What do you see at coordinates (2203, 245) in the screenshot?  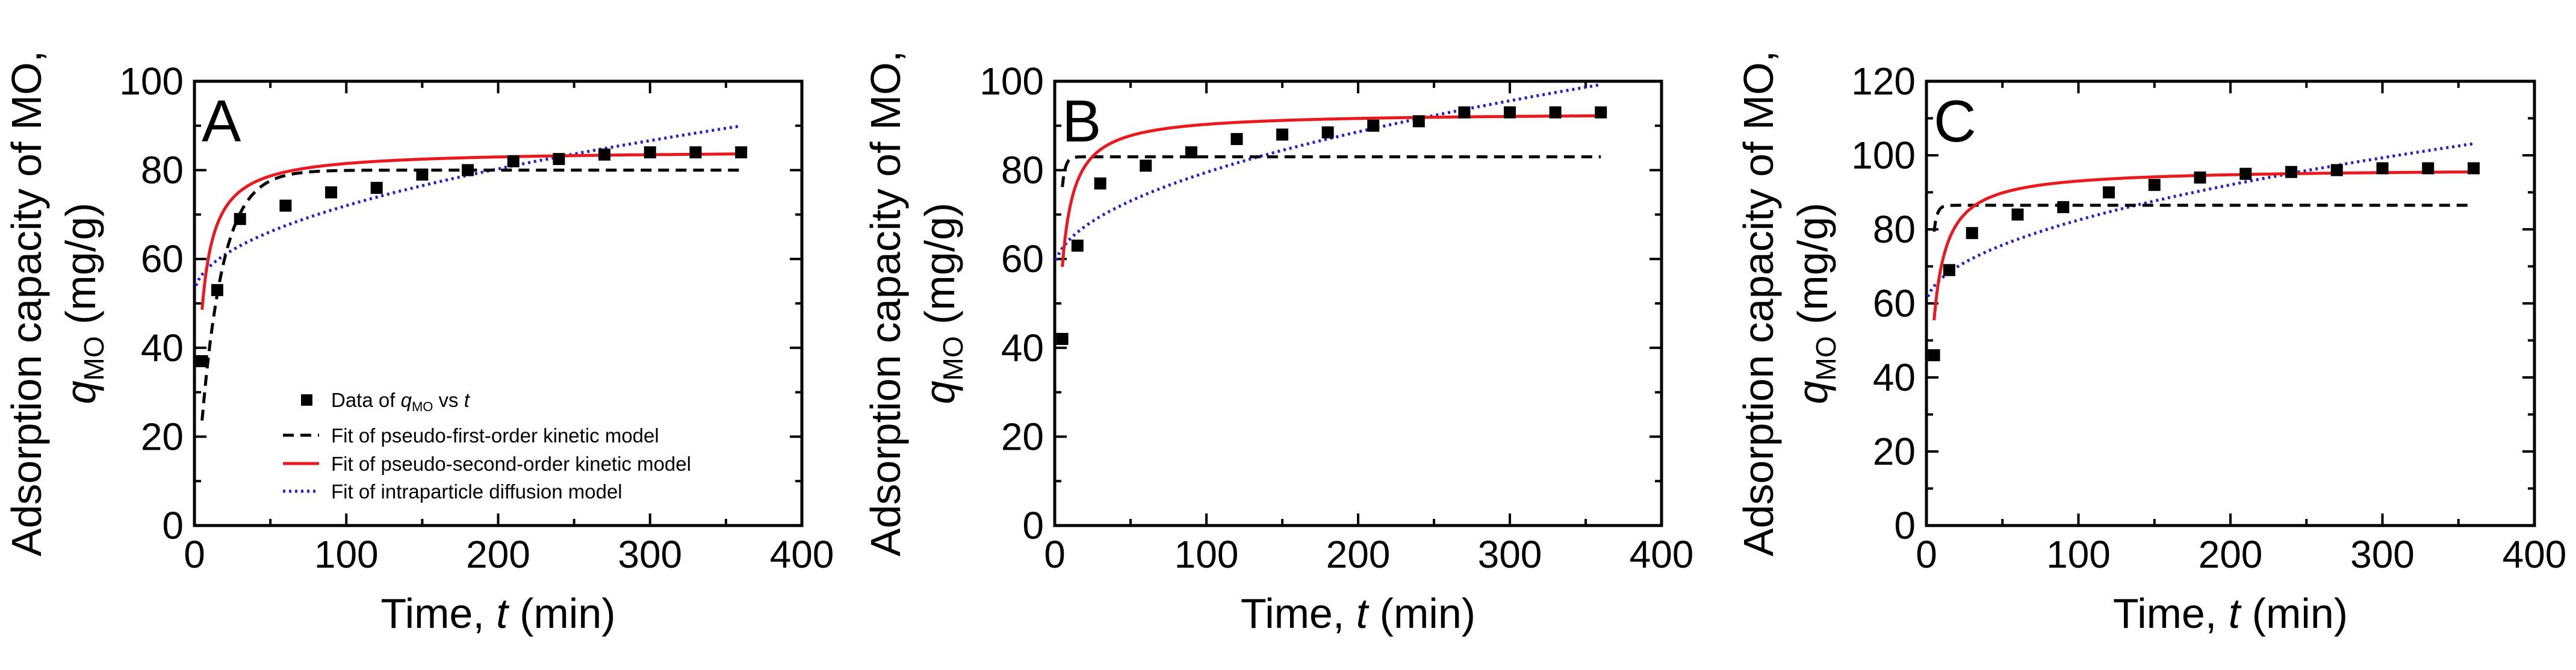 I see `pso-fit-line` at bounding box center [2203, 245].